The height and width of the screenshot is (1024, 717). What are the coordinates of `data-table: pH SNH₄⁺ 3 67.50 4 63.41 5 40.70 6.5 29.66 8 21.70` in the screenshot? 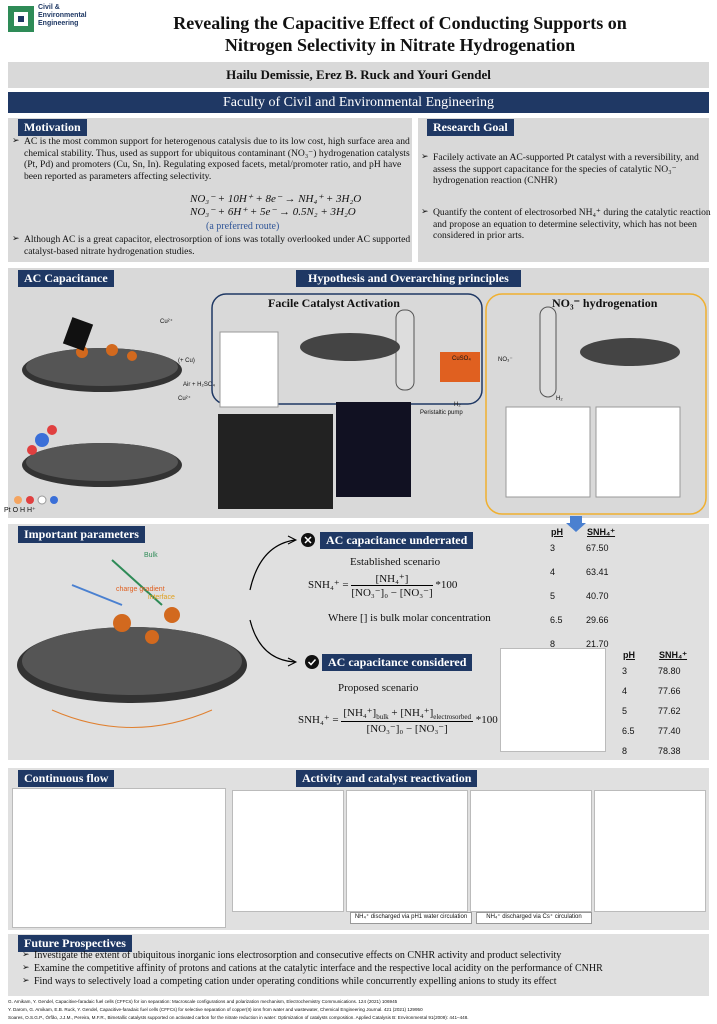 It's located at (594, 594).